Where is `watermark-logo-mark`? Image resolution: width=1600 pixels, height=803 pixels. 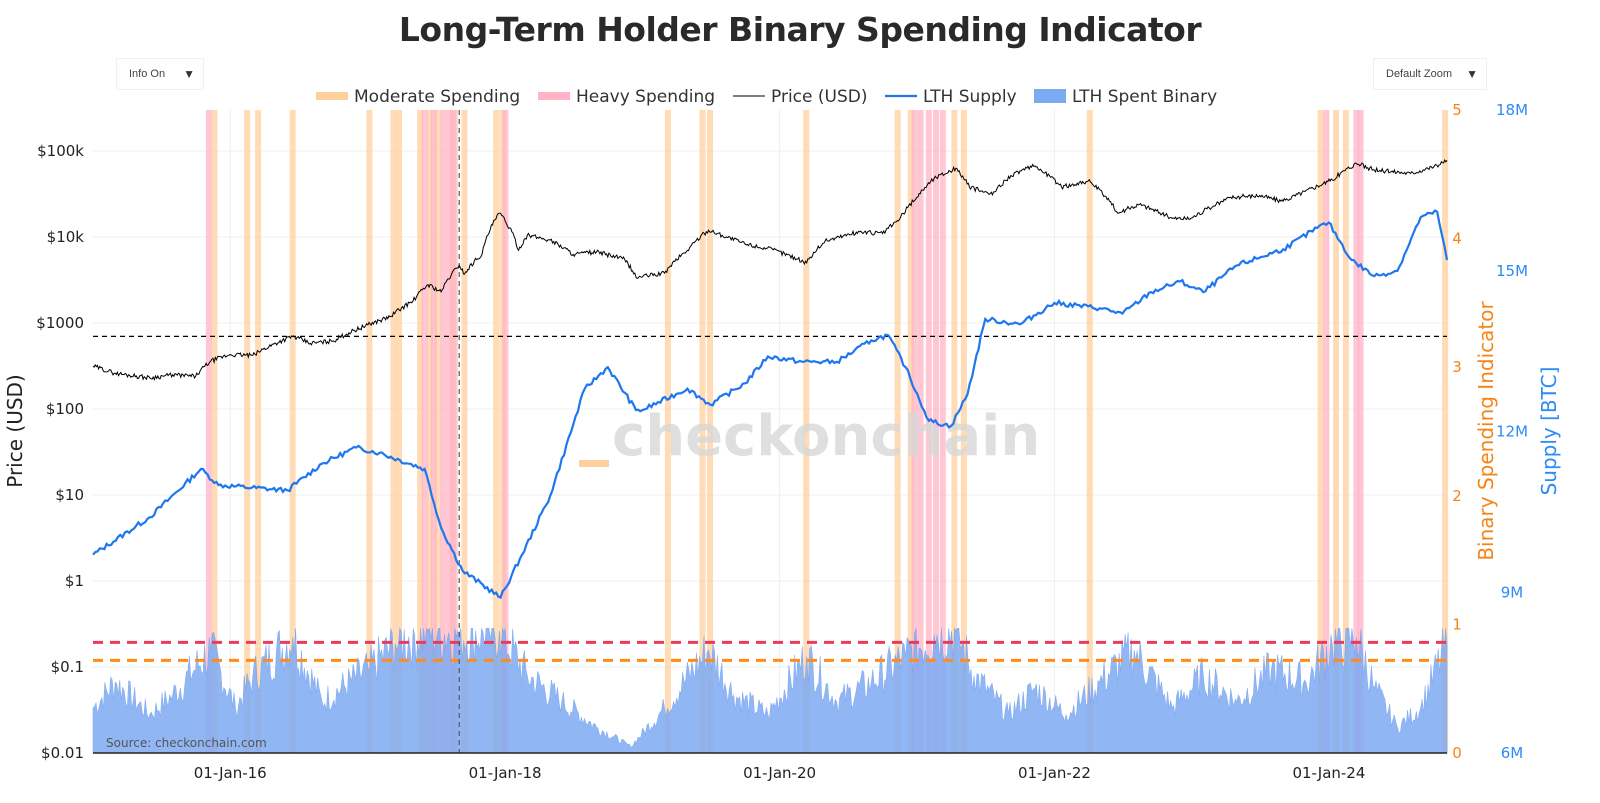 watermark-logo-mark is located at coordinates (594, 463).